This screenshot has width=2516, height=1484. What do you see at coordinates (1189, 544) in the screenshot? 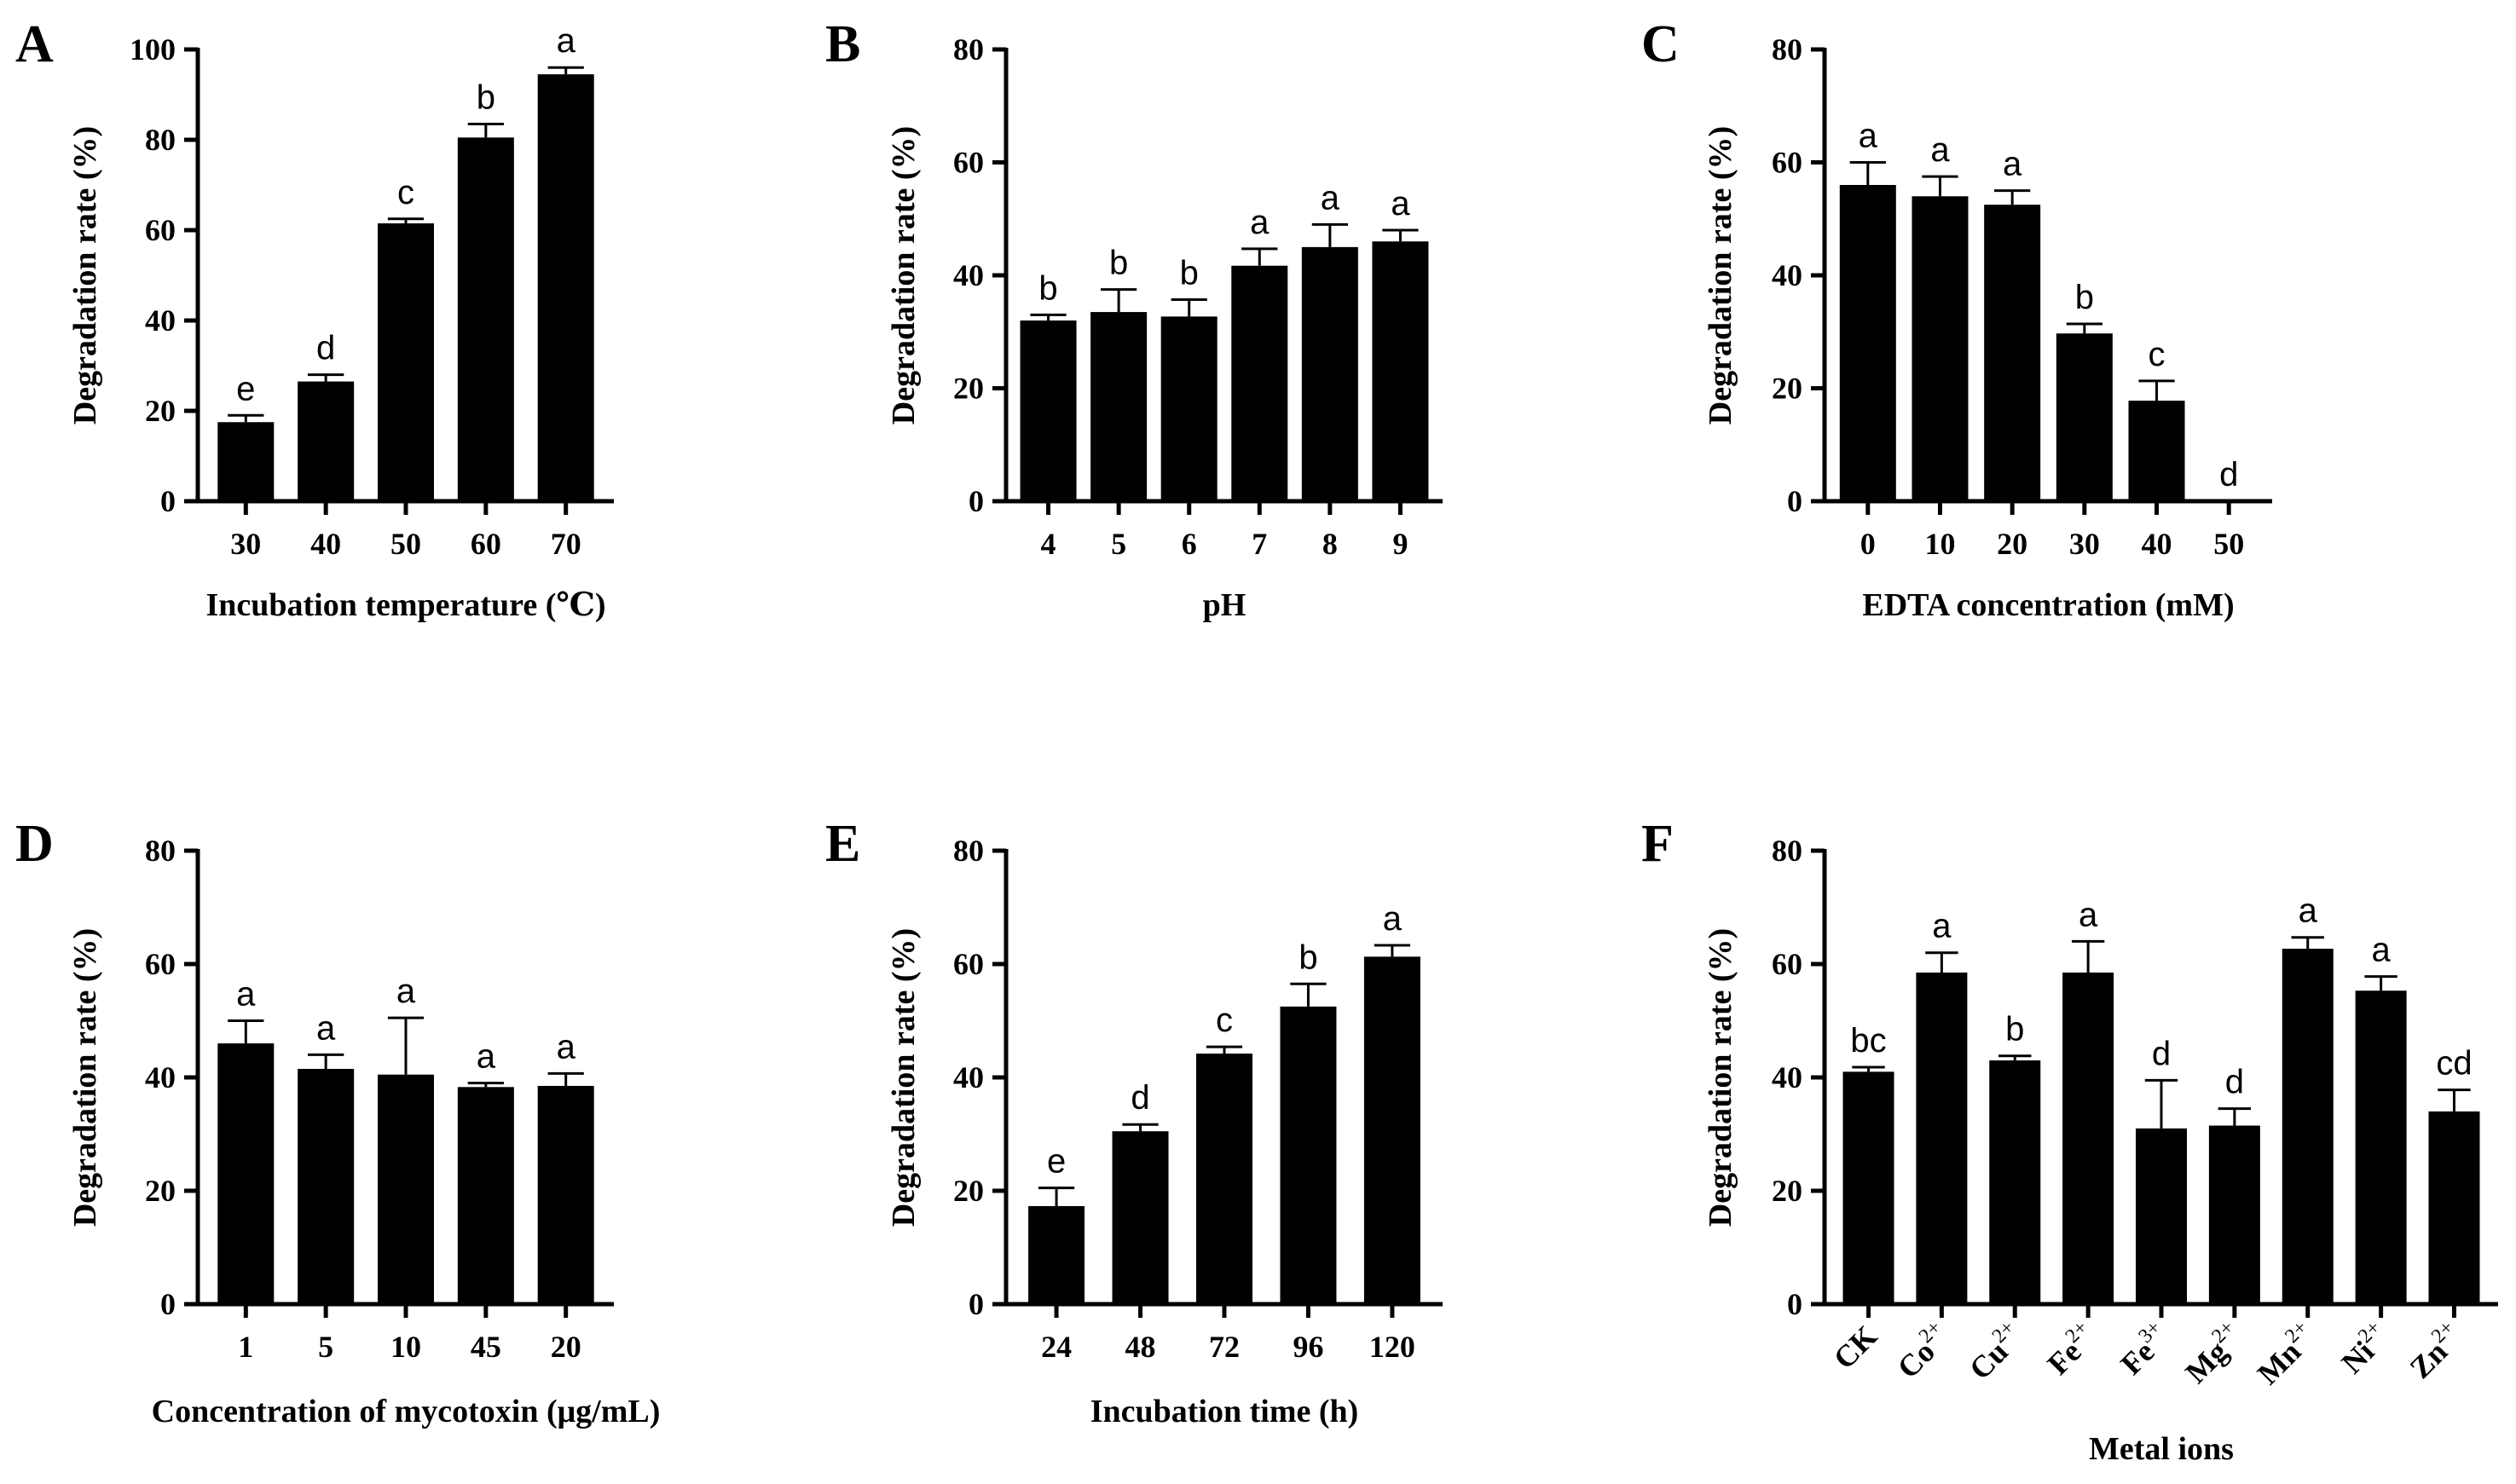
I see `x-tick-label: 6` at bounding box center [1189, 544].